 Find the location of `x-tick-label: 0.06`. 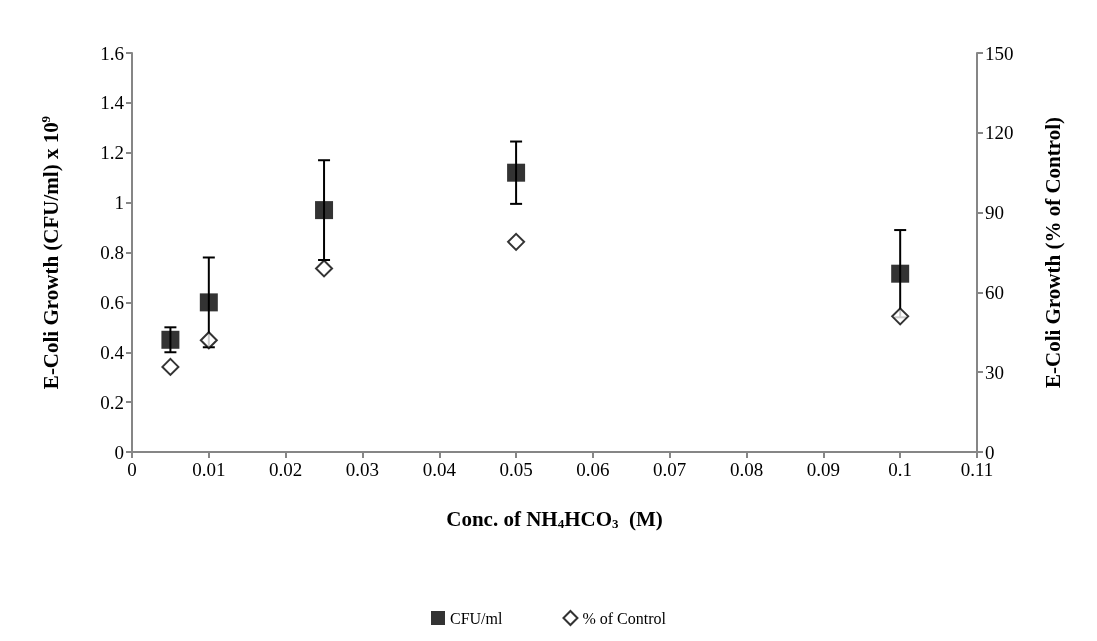

x-tick-label: 0.06 is located at coordinates (593, 469).